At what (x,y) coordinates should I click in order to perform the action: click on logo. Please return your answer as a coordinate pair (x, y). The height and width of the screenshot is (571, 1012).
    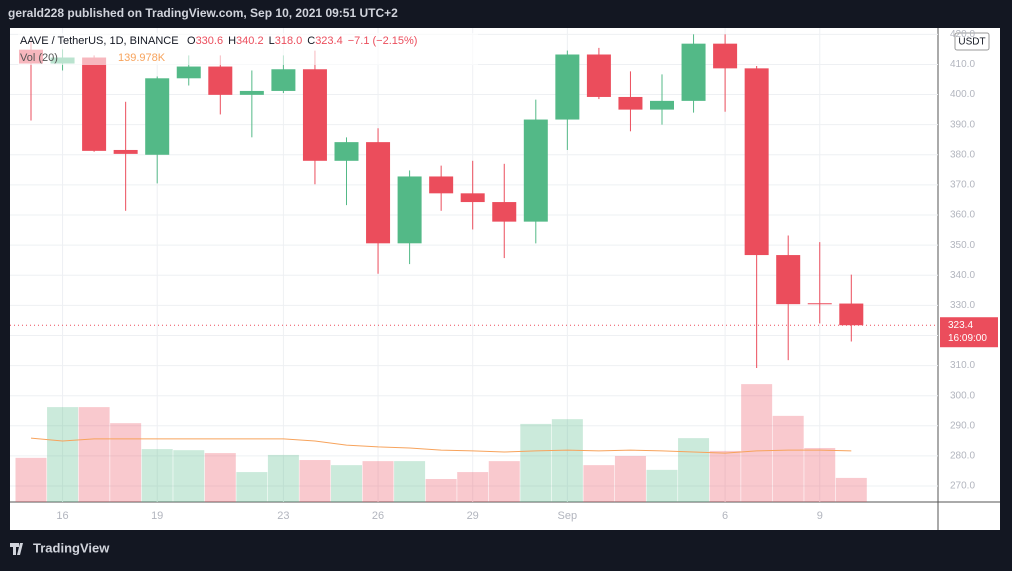
    Looking at the image, I should click on (16, 549).